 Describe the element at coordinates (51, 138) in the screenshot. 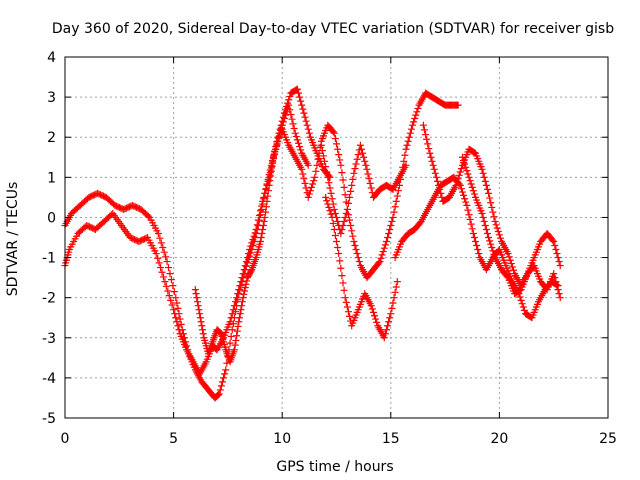

I see `y-tick-label: 2` at that location.